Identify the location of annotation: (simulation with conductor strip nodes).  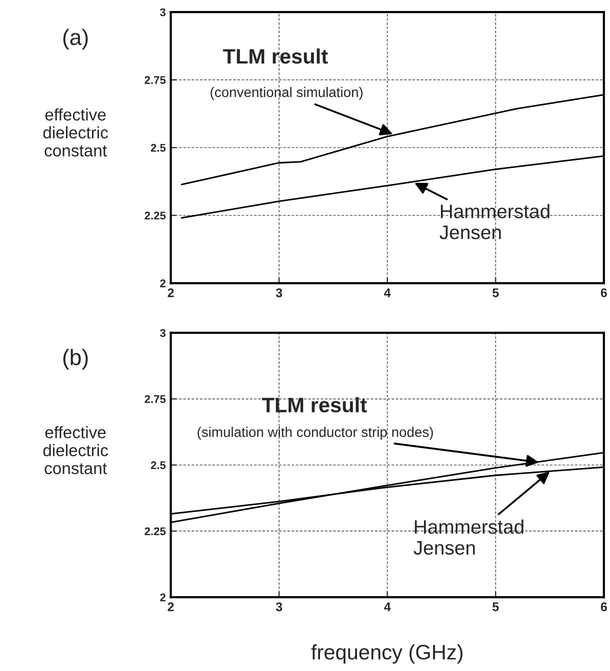
(315, 433).